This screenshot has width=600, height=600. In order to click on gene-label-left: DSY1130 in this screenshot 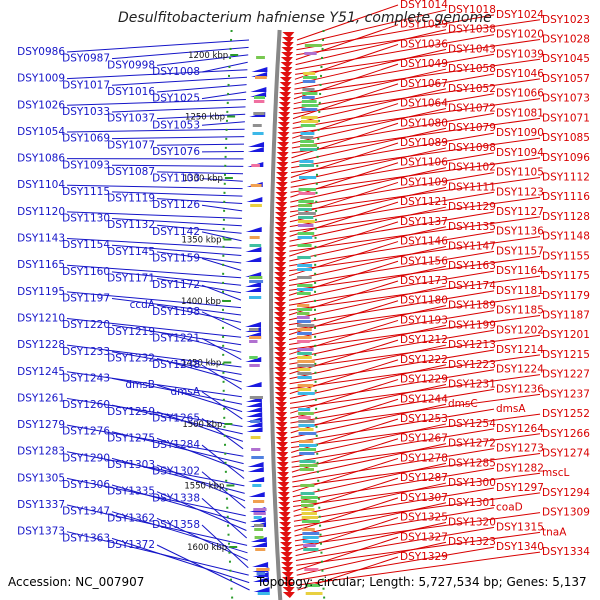, I will do `click(86, 219)`.